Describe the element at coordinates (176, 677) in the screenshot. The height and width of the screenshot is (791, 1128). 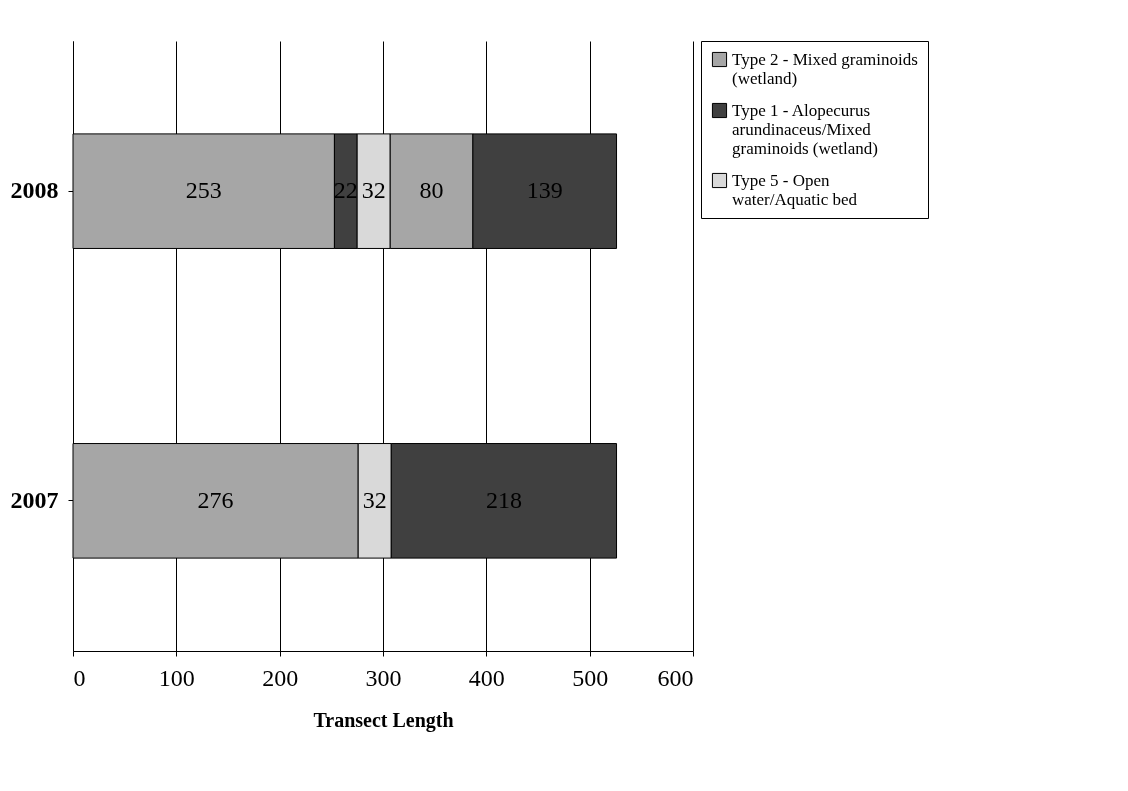
I see `x-tick-label: 100` at that location.